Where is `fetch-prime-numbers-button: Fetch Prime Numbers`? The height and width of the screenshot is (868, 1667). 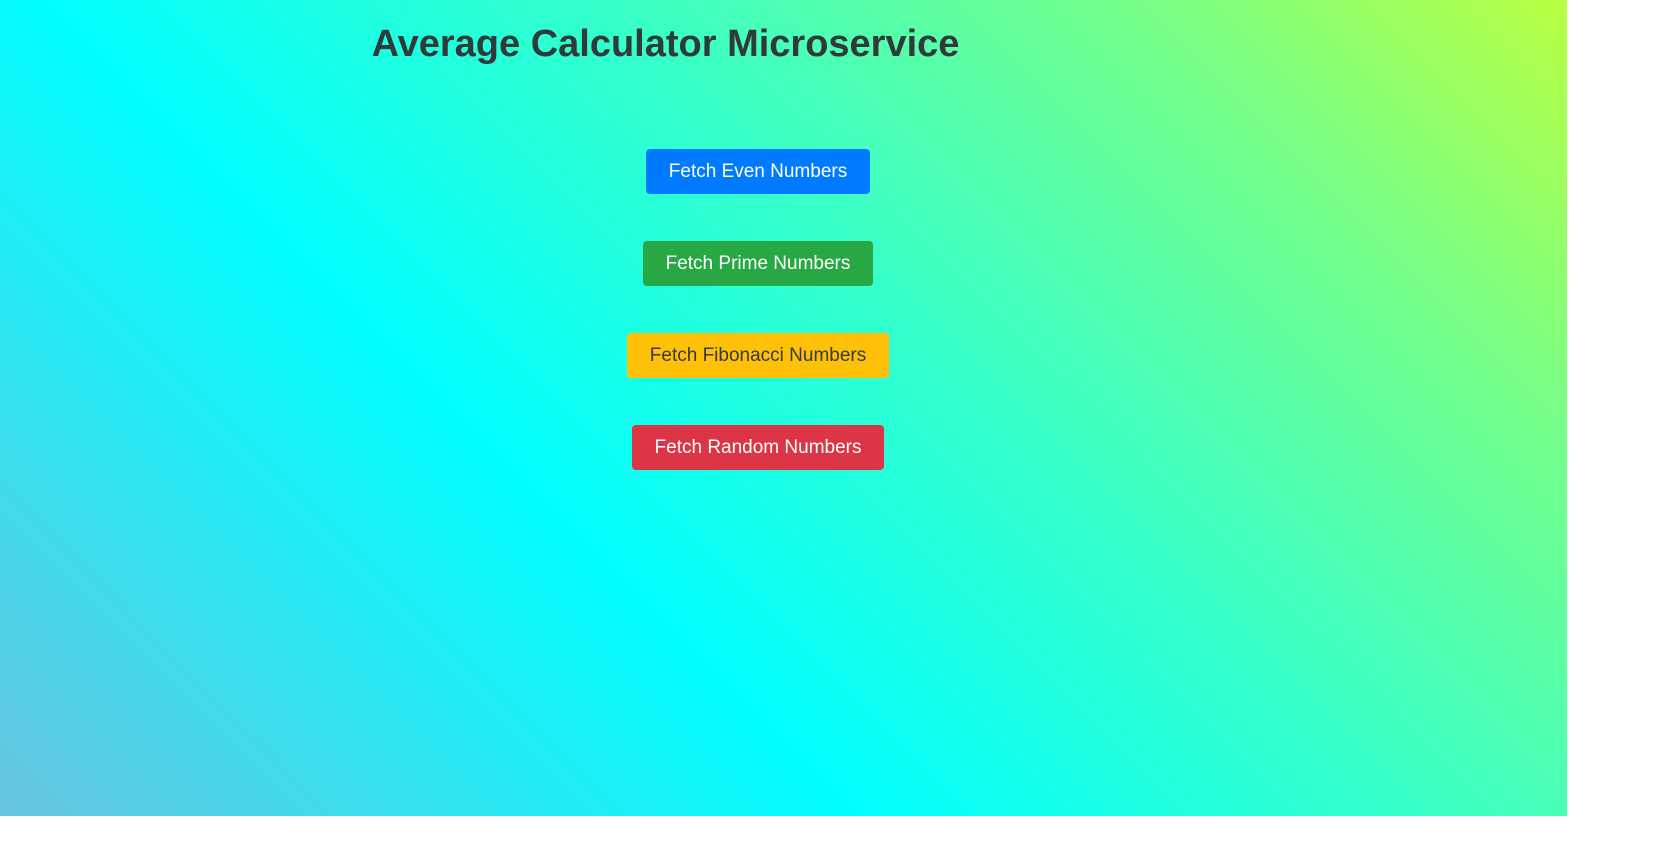 fetch-prime-numbers-button: Fetch Prime Numbers is located at coordinates (758, 263).